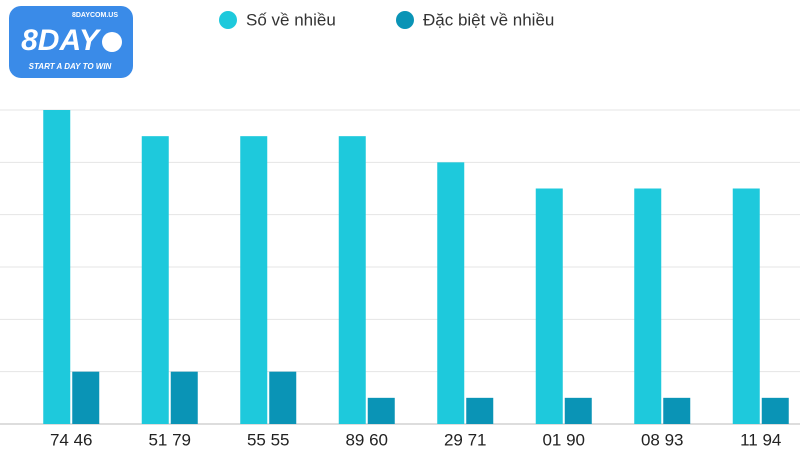  I want to click on x-tick-label: 29 71, so click(465, 439).